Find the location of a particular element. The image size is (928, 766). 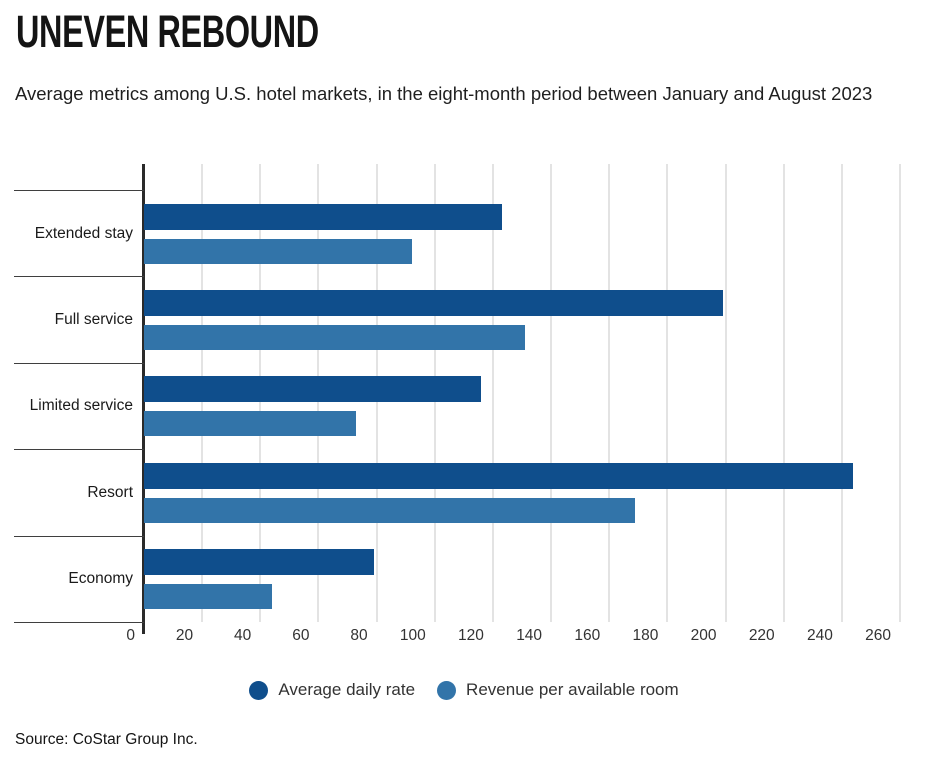

category-label: Full service is located at coordinates (79, 319).